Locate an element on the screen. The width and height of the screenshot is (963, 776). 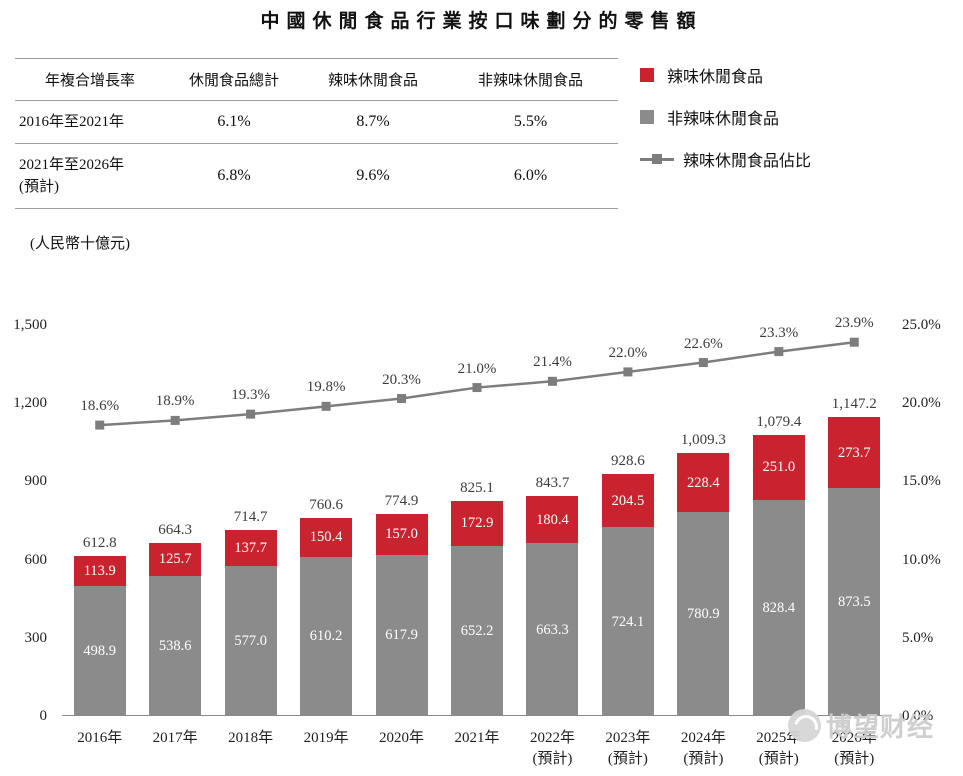
legend-label: 非辣味休閒食品 is located at coordinates (723, 119).